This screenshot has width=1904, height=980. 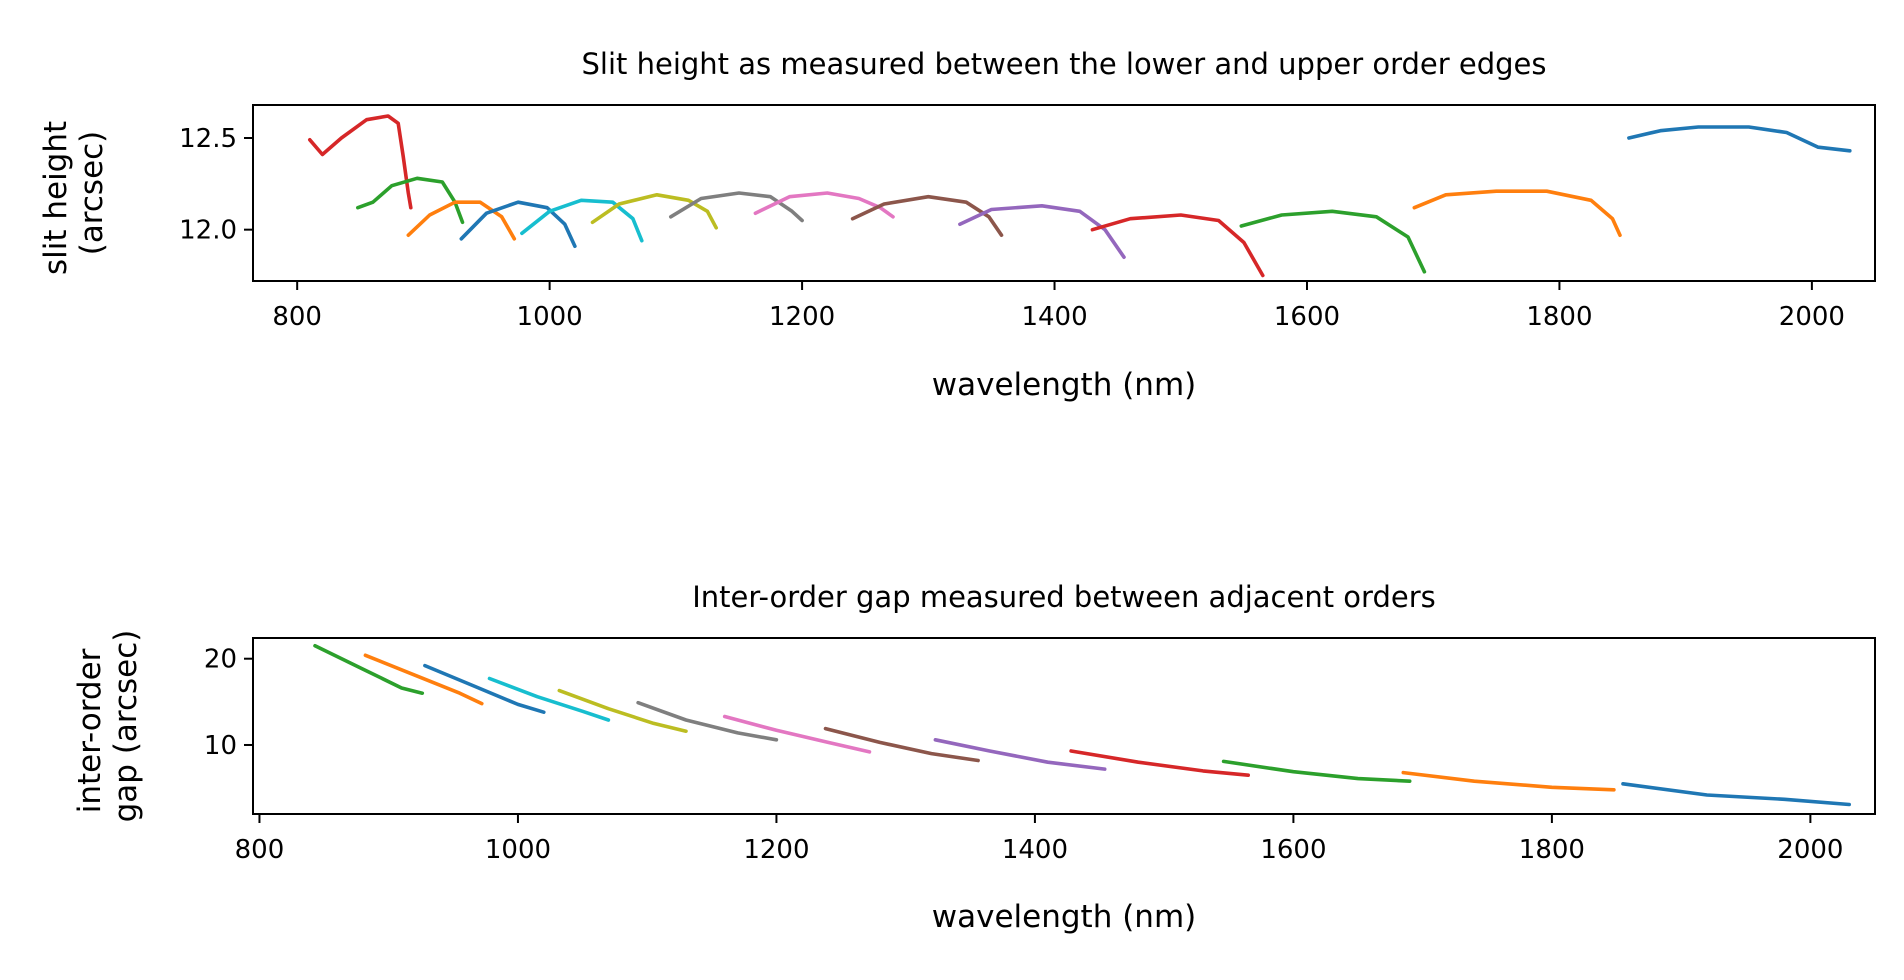 I want to click on inter-order-gap-x-tick-label: 2000, so click(x=1810, y=850).